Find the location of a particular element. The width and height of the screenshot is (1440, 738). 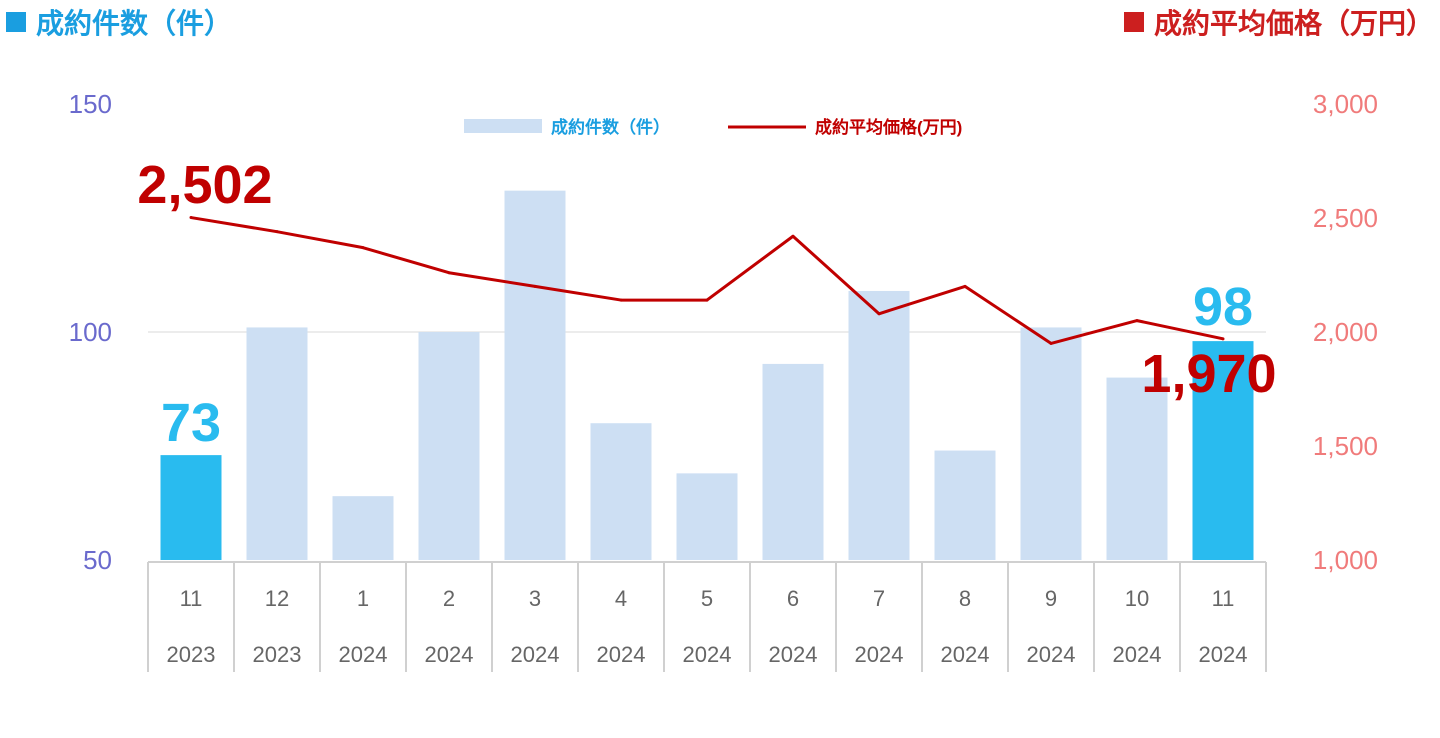

right-axis-header: 成約平均価格（万円） is located at coordinates (1278, 22).